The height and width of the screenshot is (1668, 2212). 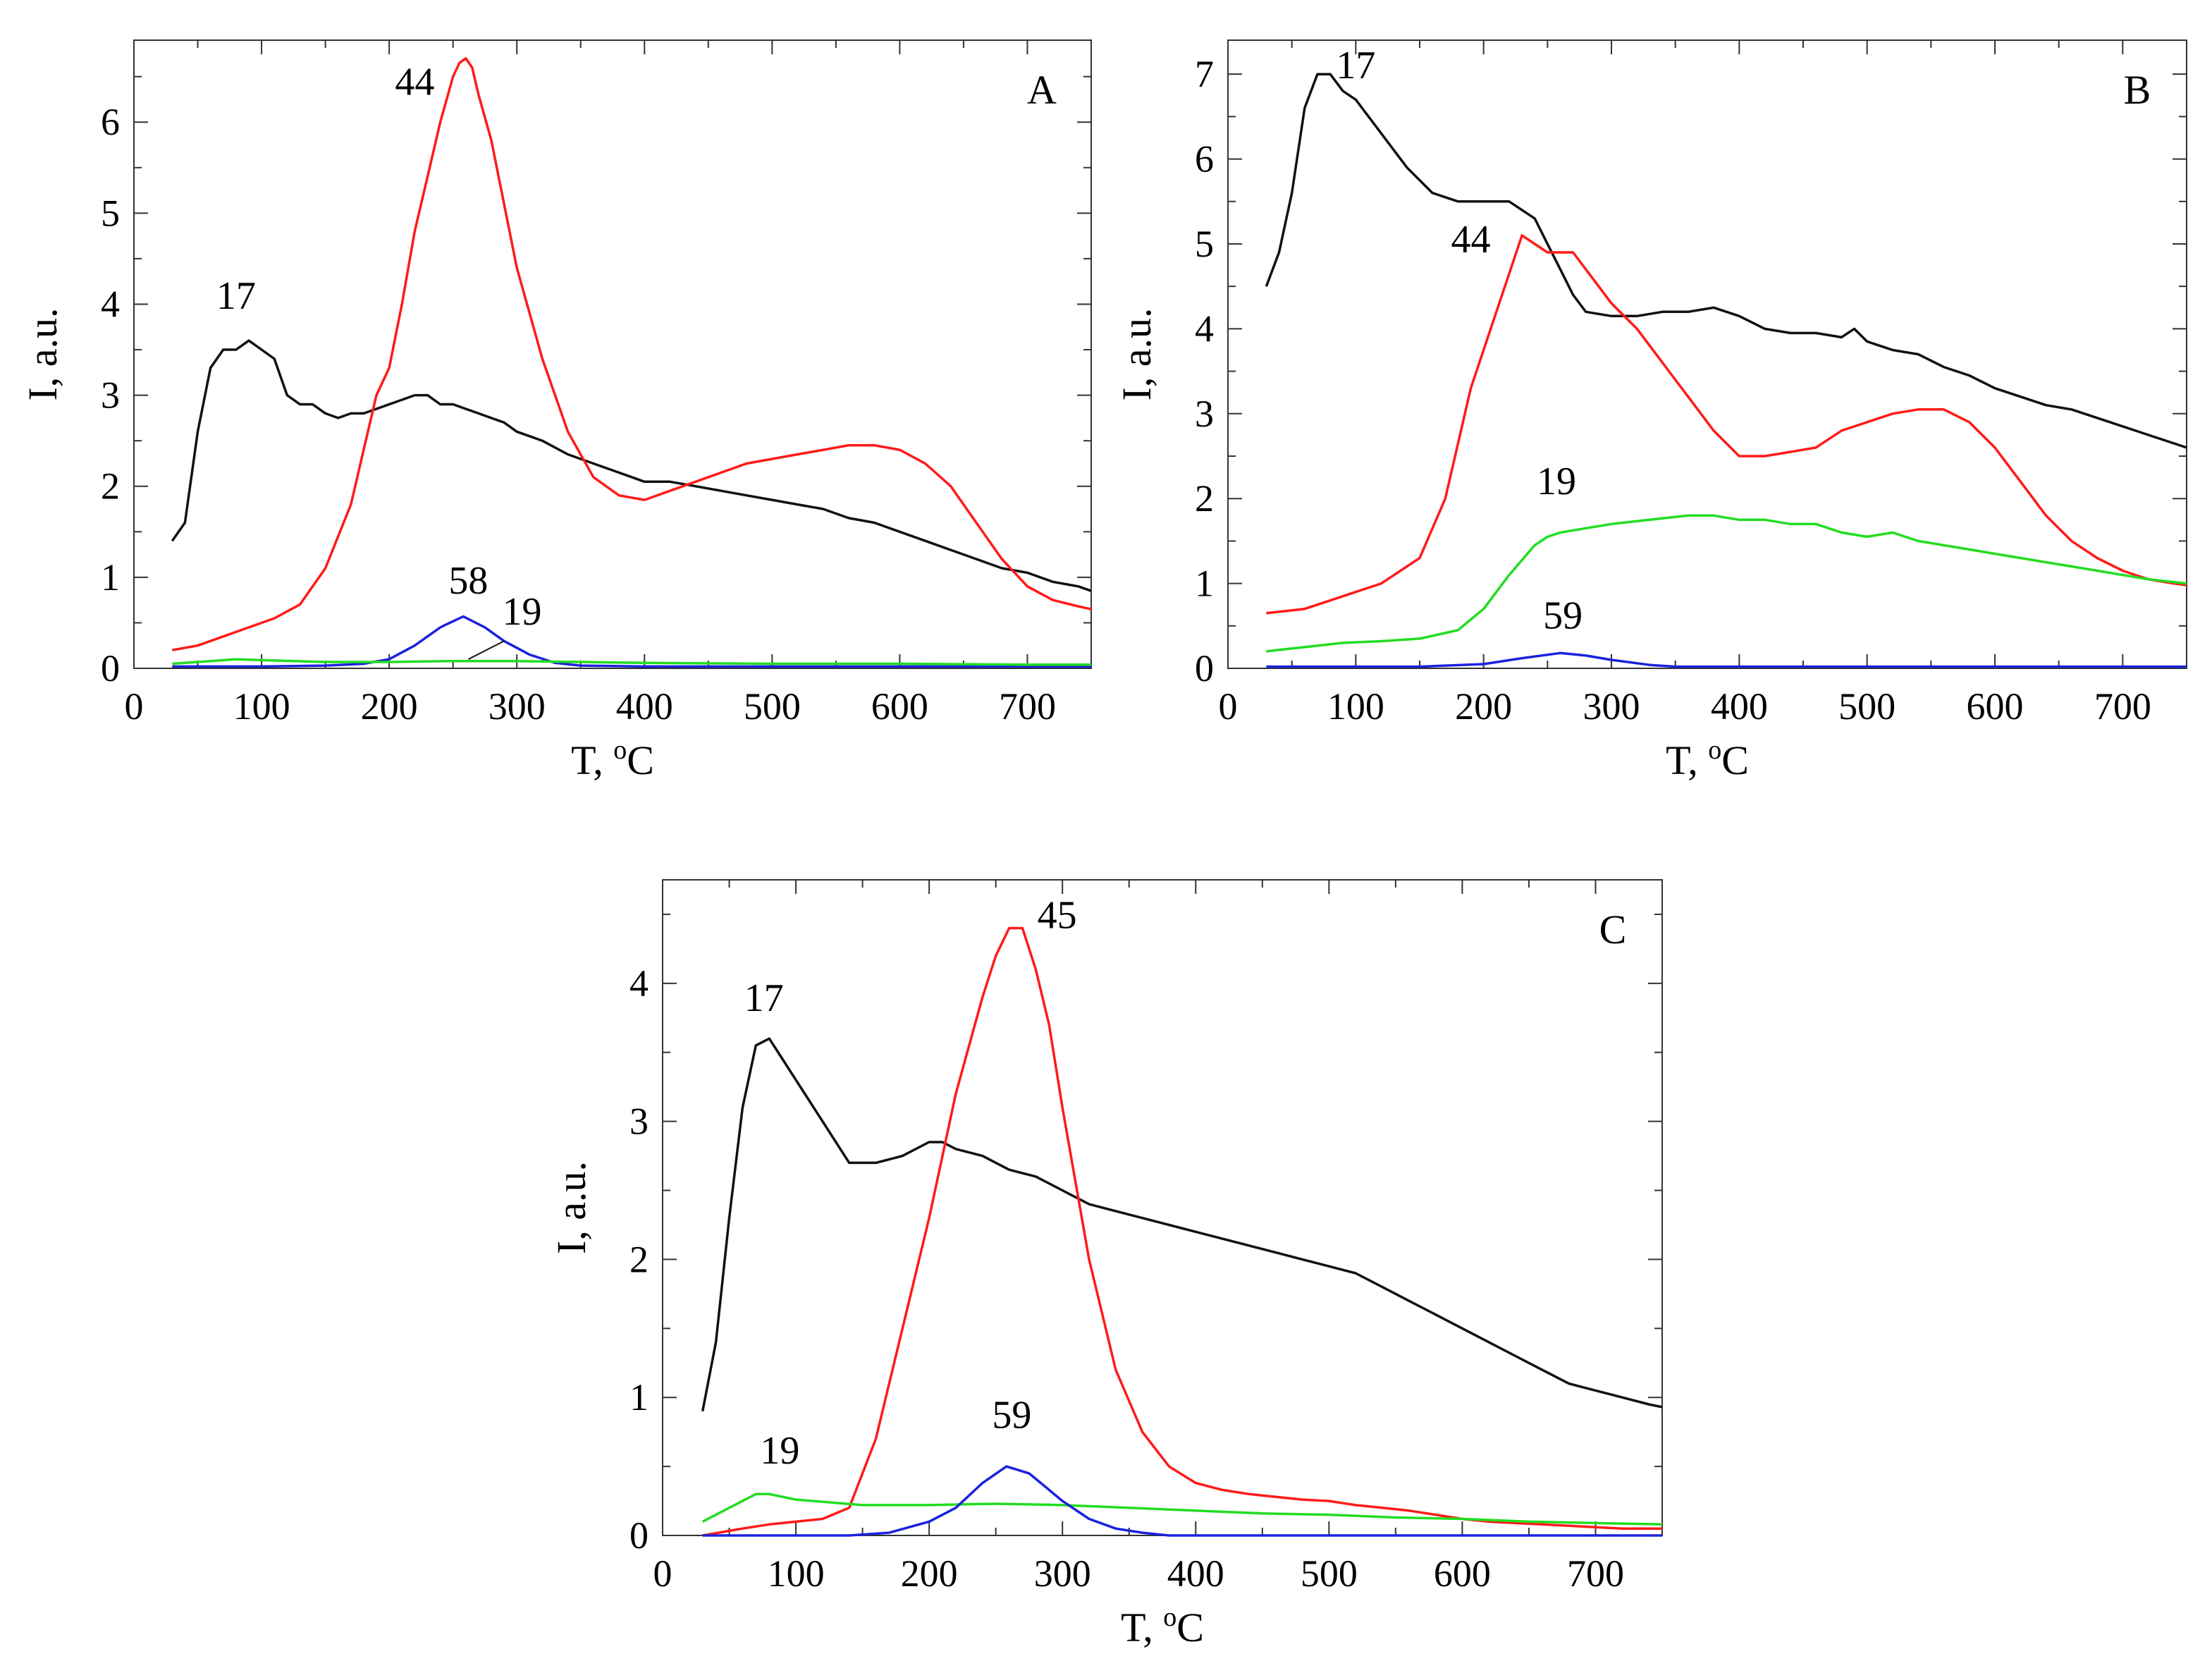 I want to click on panel-a-x-axis-title: T, oC, so click(x=612, y=759).